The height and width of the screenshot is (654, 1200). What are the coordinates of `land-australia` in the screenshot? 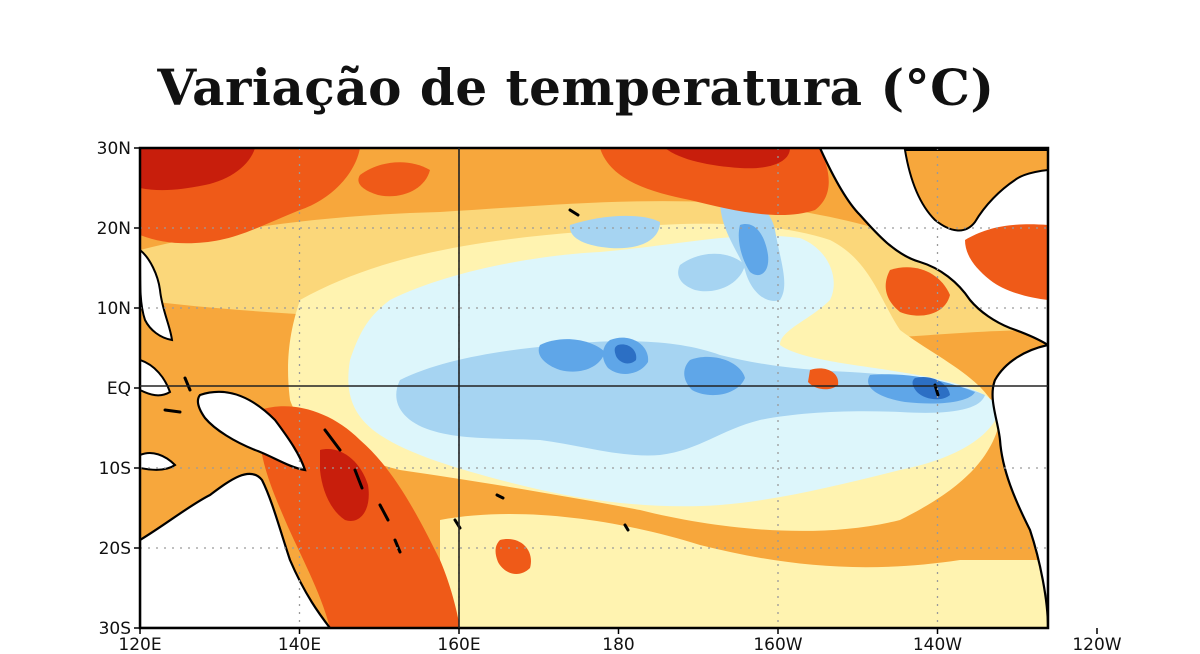 It's located at (236, 550).